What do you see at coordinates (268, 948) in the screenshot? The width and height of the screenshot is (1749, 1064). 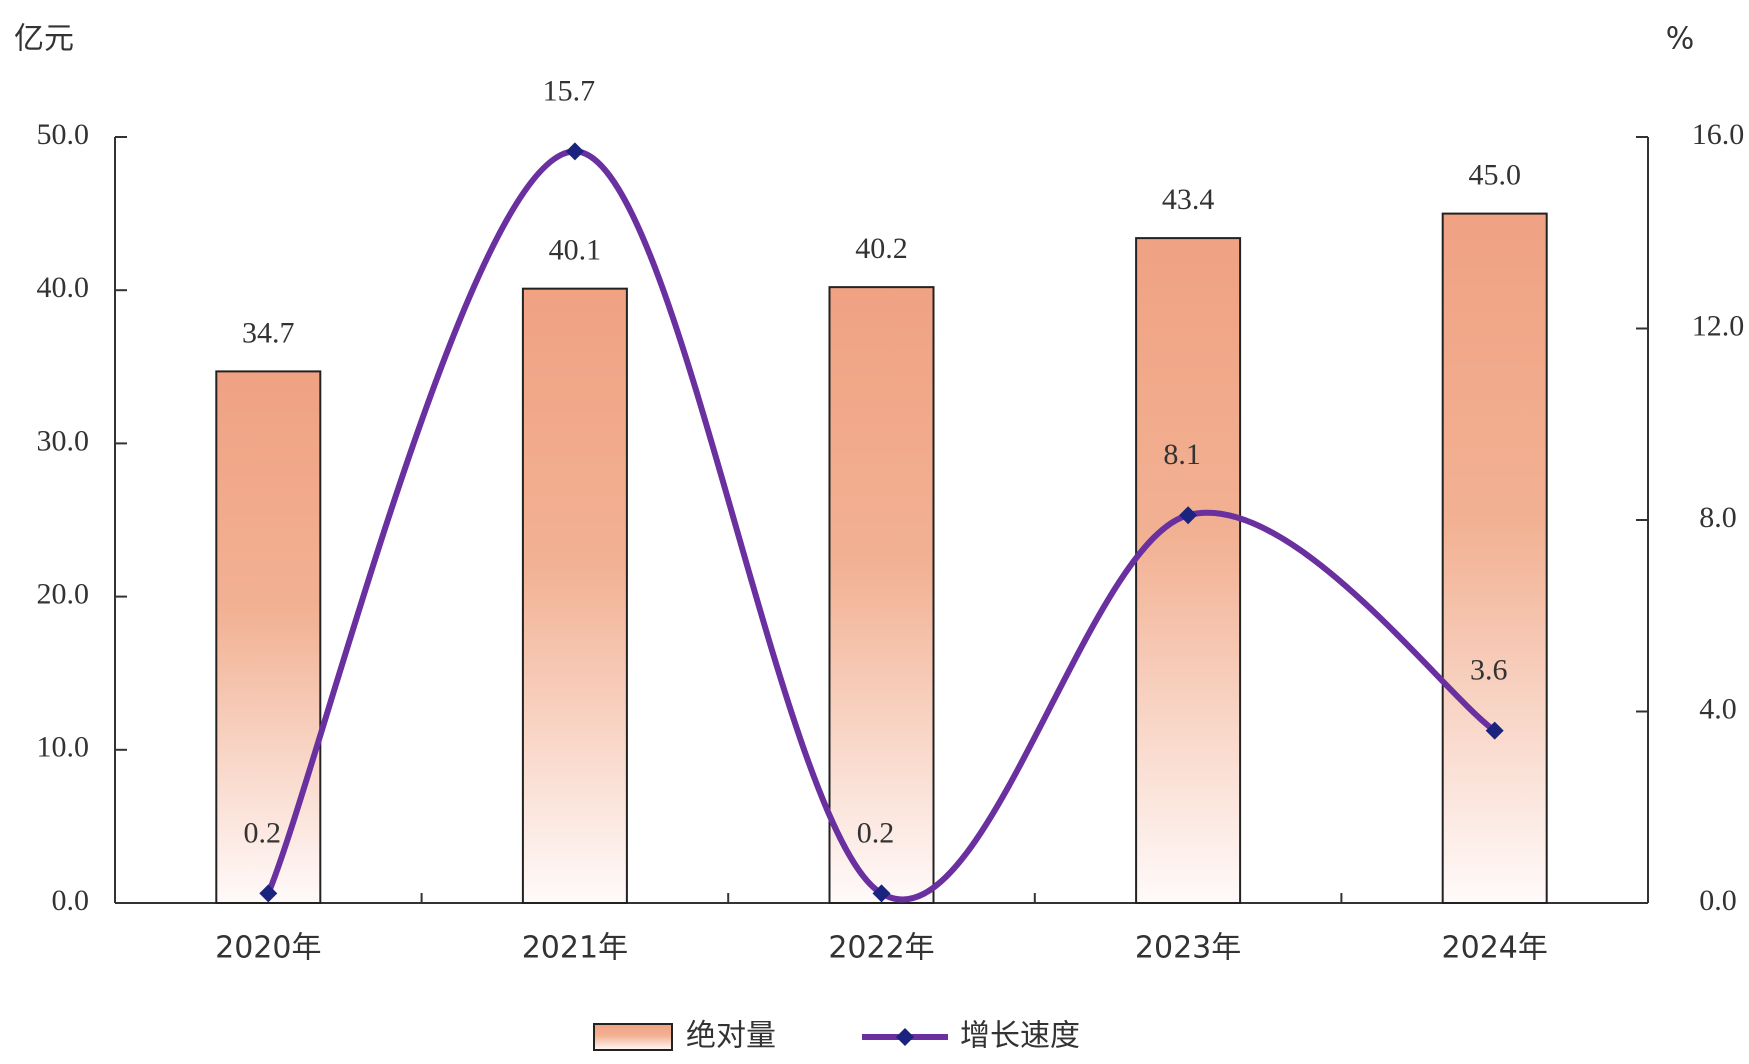 I see `x-tick-label: 2020年` at bounding box center [268, 948].